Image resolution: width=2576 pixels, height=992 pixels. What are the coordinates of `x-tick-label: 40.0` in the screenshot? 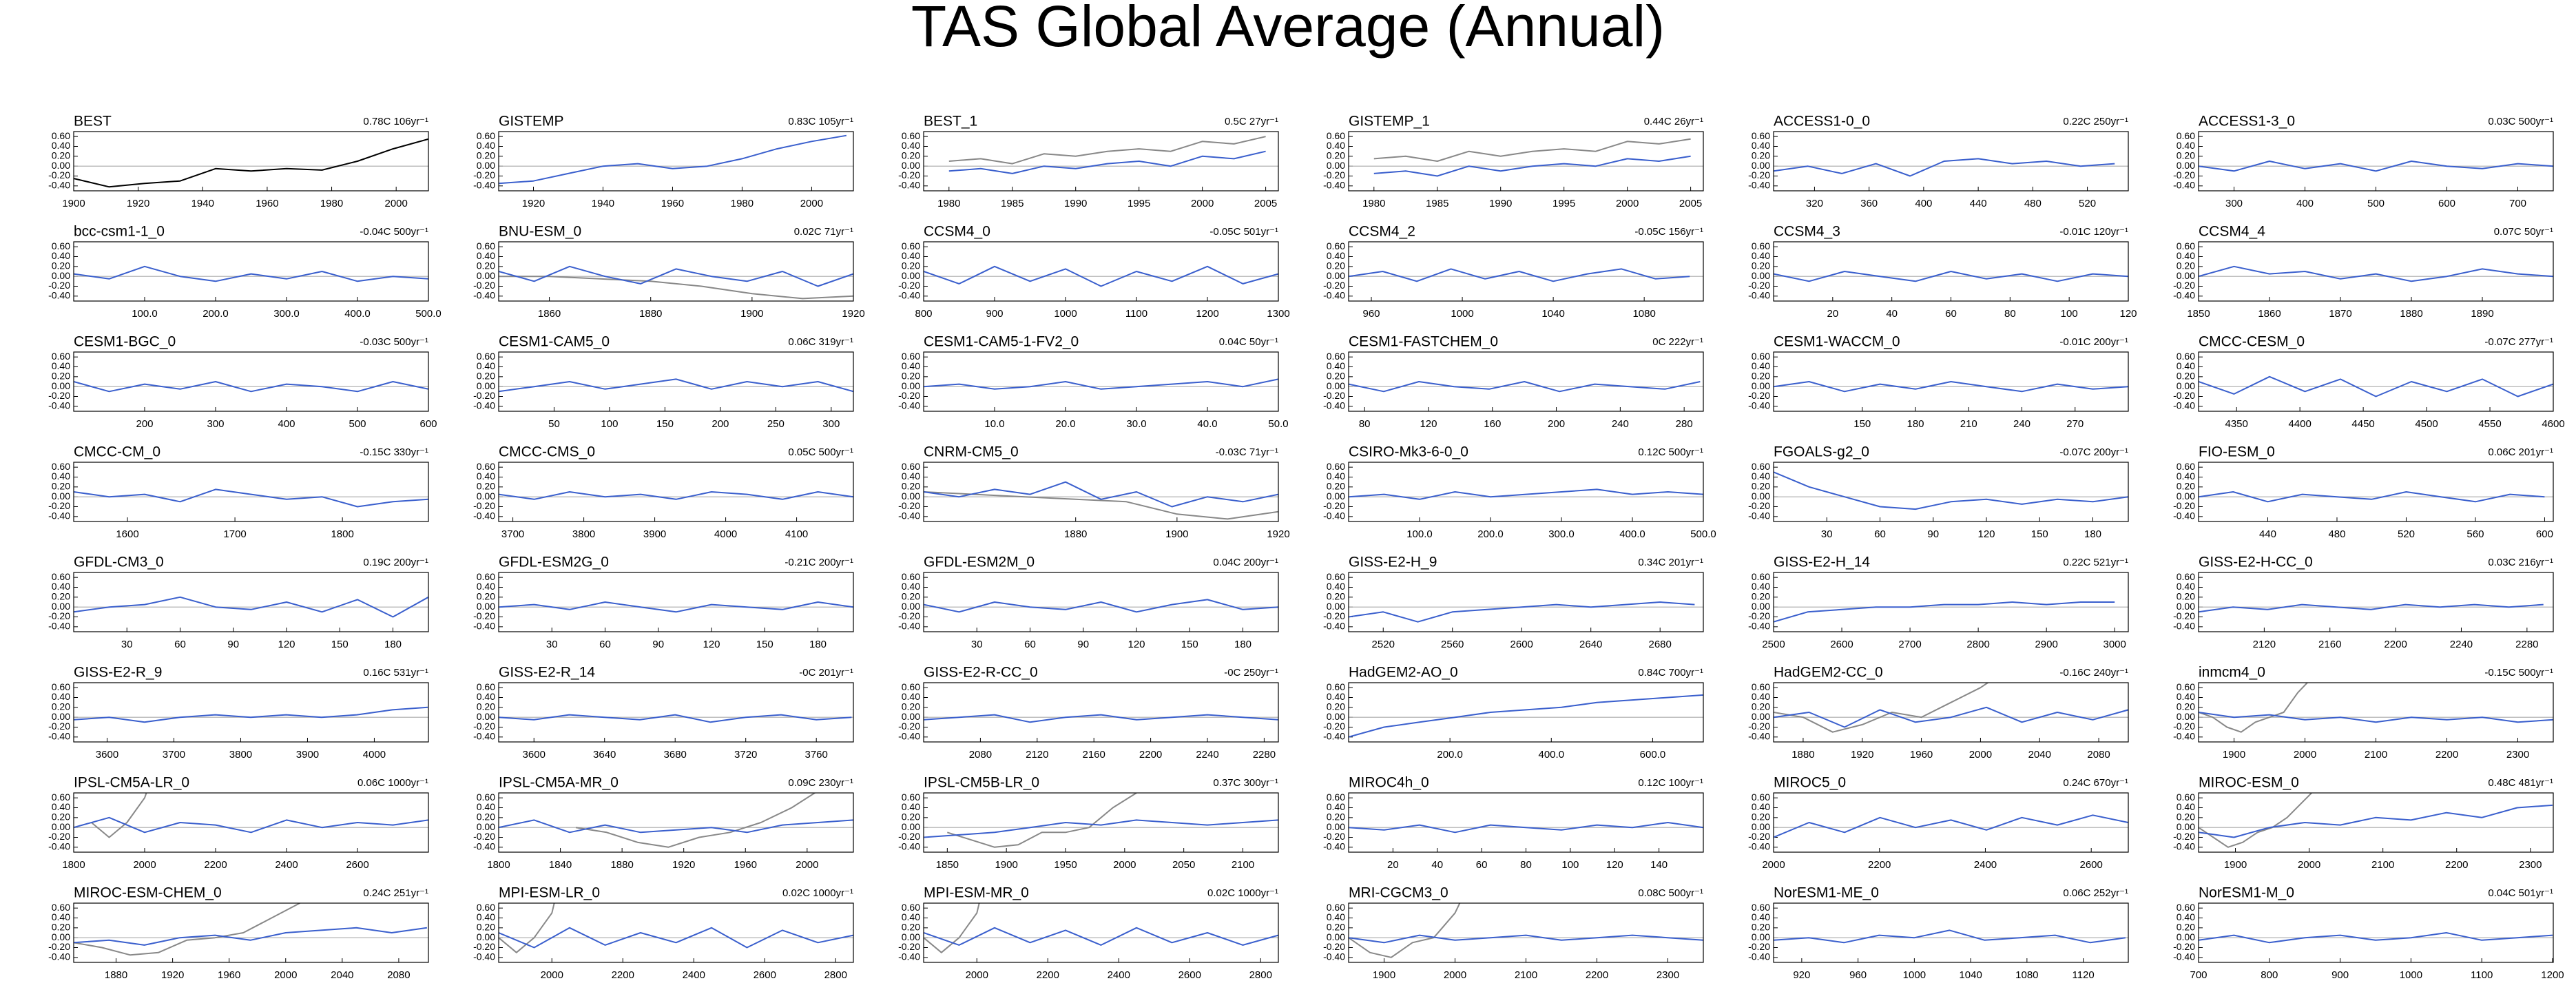 It's located at (1207, 424).